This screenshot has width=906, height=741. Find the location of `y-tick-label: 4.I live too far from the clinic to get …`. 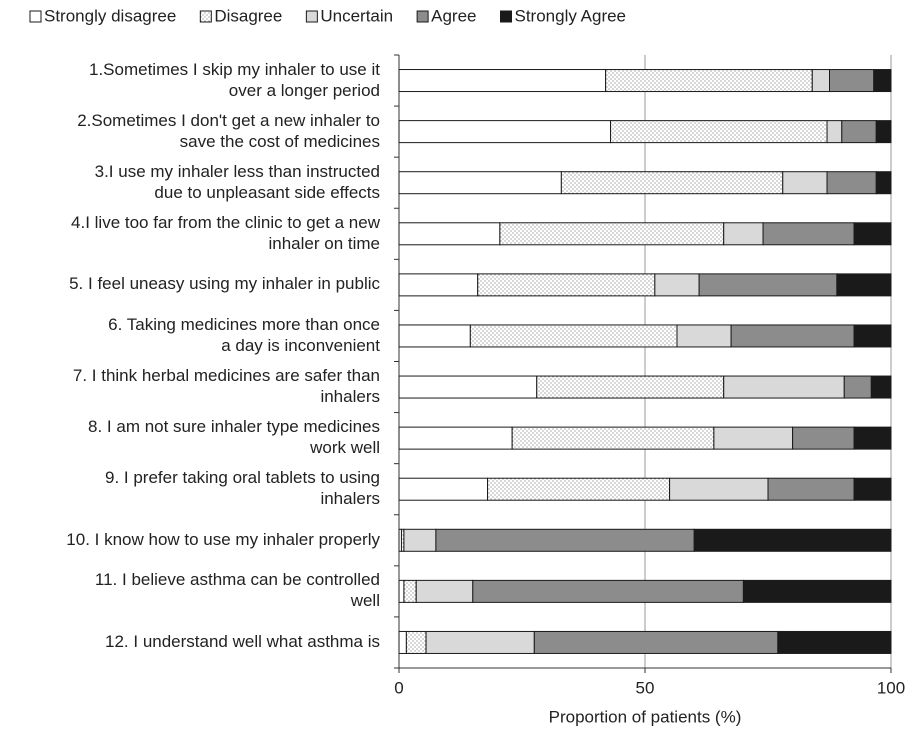

y-tick-label: 4.I live too far from the clinic to get … is located at coordinates (225, 232).